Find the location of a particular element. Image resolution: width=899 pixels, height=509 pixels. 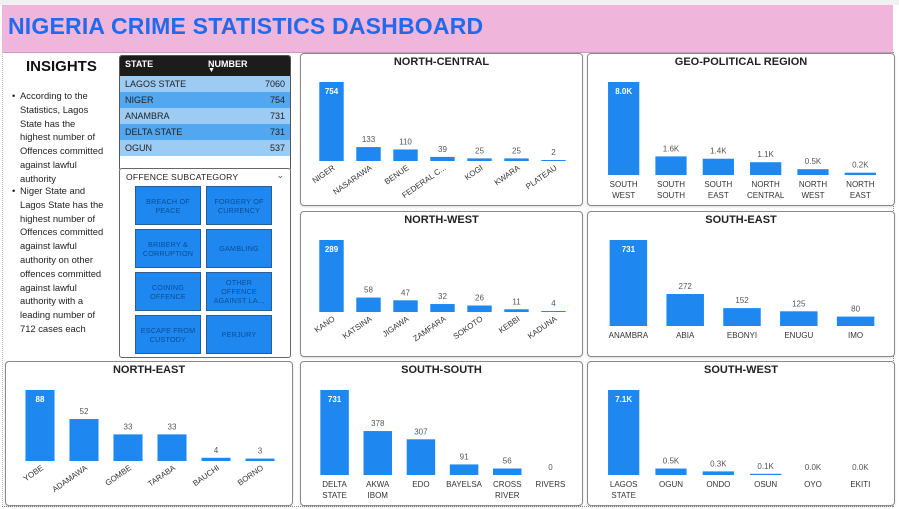

bar-ogun is located at coordinates (671, 471).